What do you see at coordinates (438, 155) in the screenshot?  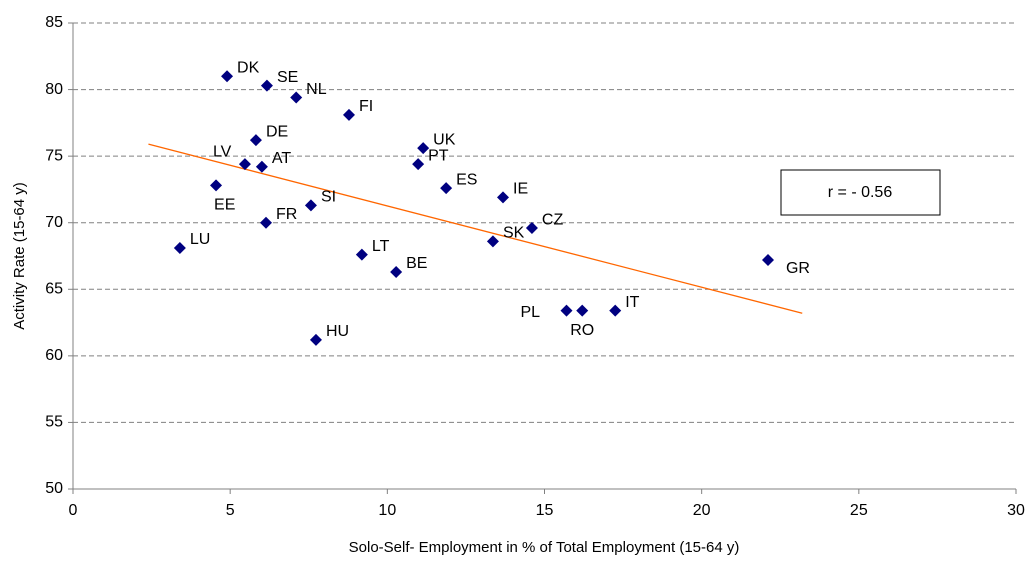 I see `point-label: PT` at bounding box center [438, 155].